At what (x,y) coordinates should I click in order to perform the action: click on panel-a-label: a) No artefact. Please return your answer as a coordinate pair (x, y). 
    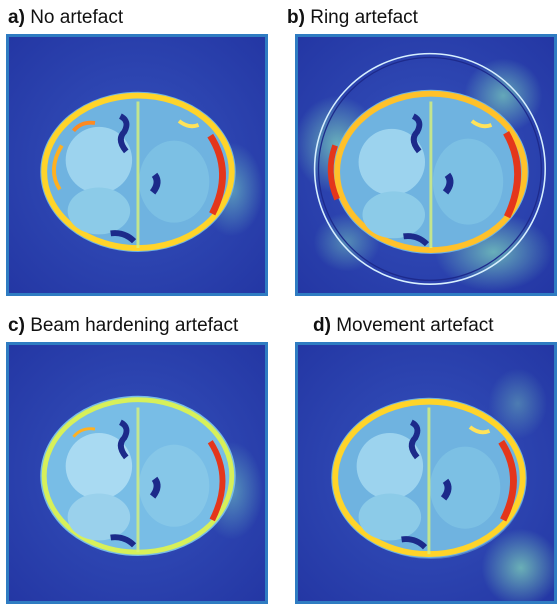
    Looking at the image, I should click on (65, 17).